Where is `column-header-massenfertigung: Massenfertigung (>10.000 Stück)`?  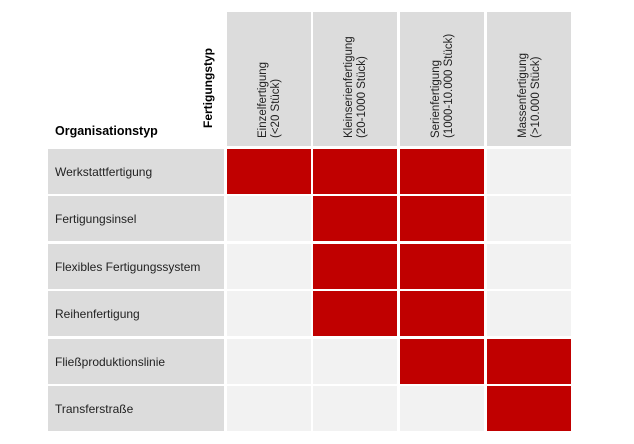
column-header-massenfertigung: Massenfertigung (>10.000 Stück) is located at coordinates (529, 79).